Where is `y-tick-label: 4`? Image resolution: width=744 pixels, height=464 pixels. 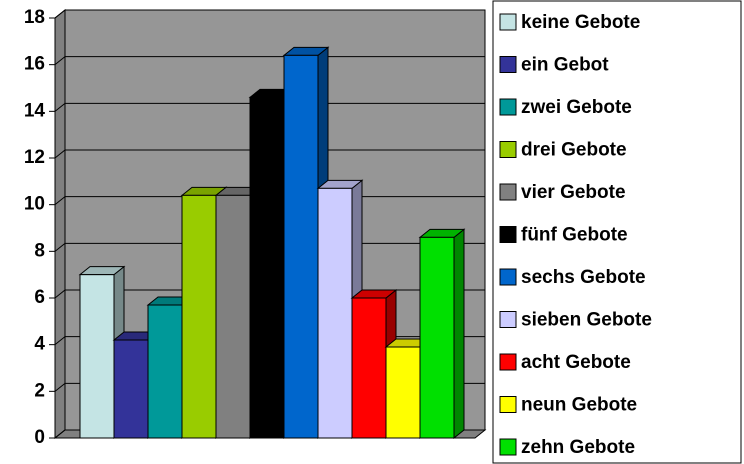
y-tick-label: 4 is located at coordinates (39, 344).